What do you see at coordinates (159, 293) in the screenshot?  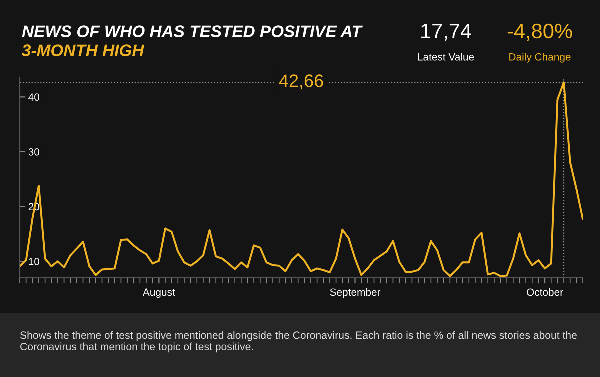 I see `x-tick-label: August` at bounding box center [159, 293].